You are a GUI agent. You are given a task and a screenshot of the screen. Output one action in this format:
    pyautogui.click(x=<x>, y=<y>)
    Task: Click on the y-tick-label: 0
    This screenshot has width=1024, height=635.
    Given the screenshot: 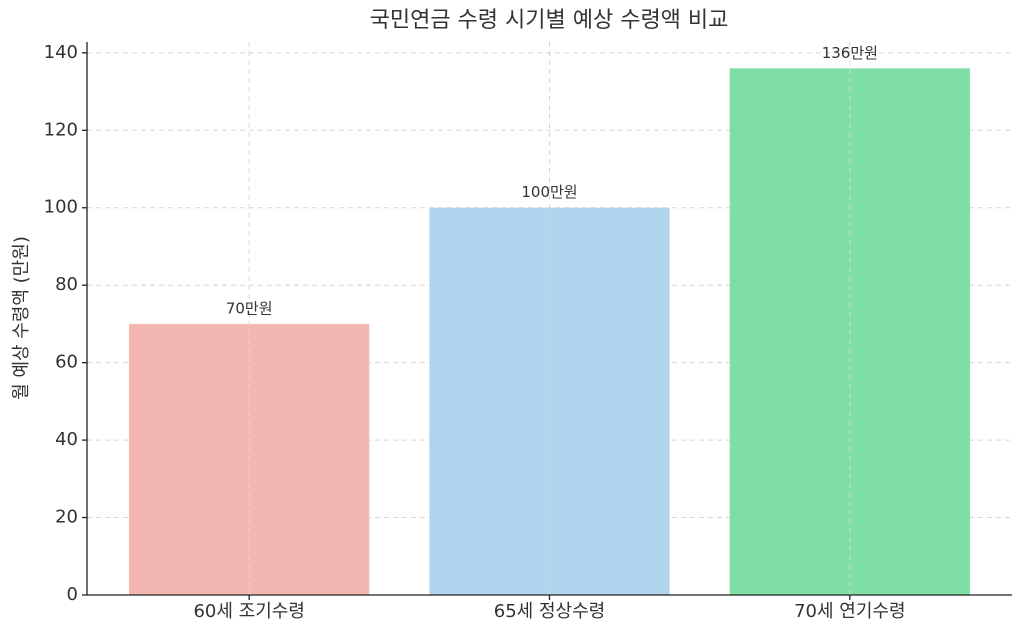 What is the action you would take?
    pyautogui.click(x=72, y=594)
    